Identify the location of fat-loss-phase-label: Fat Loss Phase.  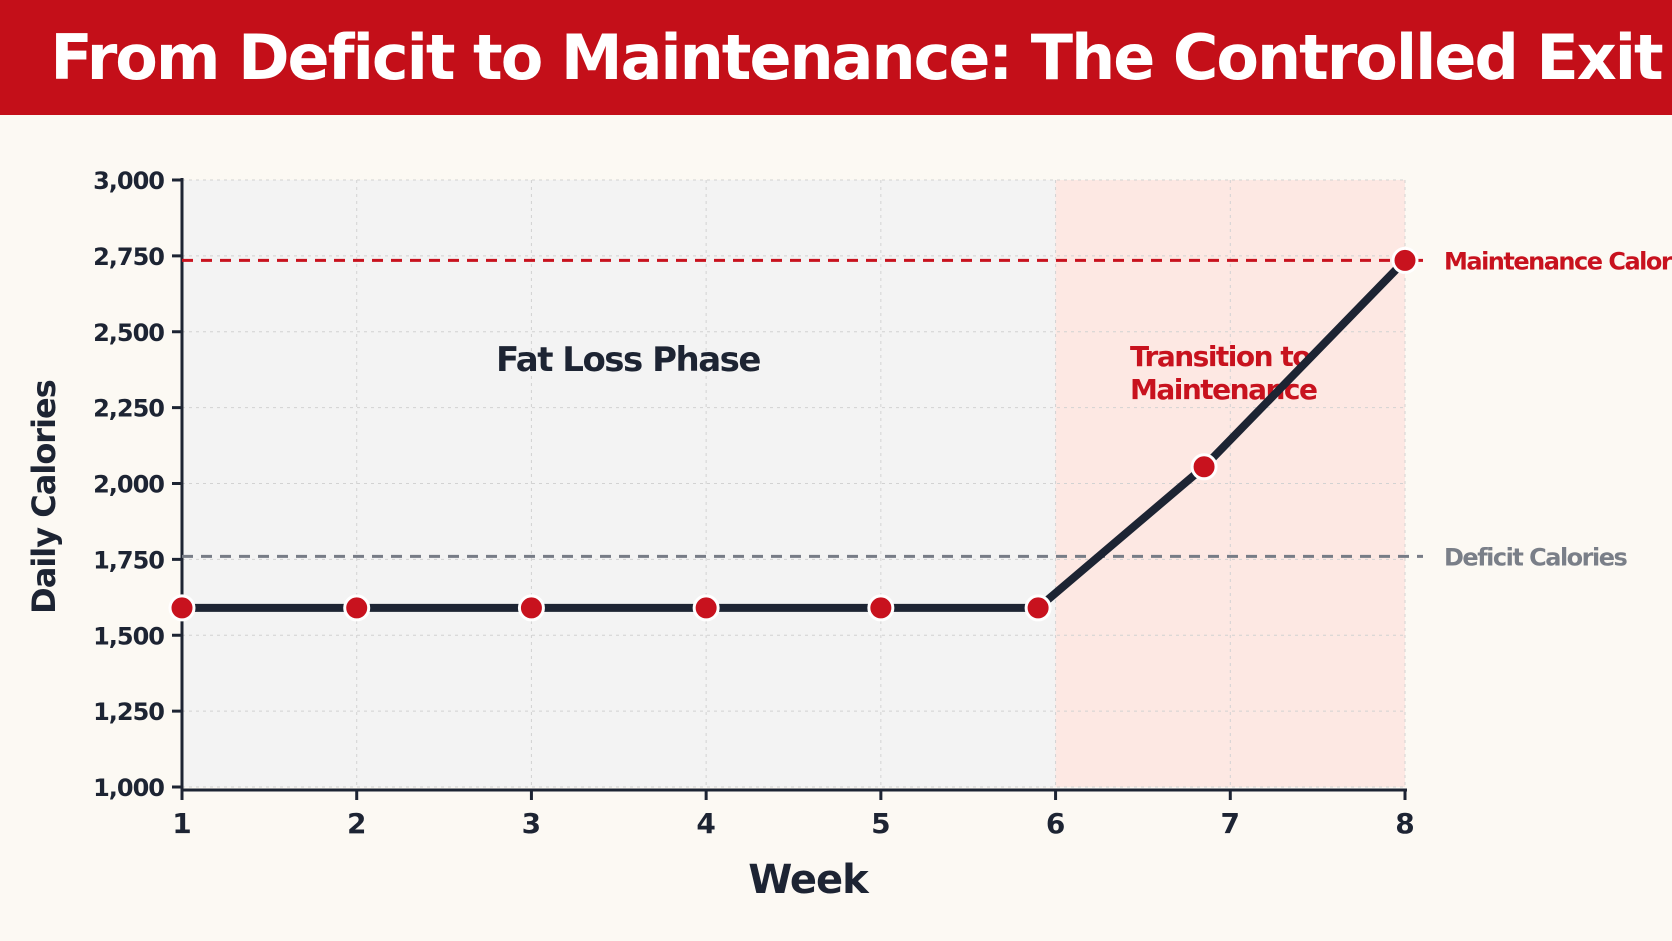
(628, 360).